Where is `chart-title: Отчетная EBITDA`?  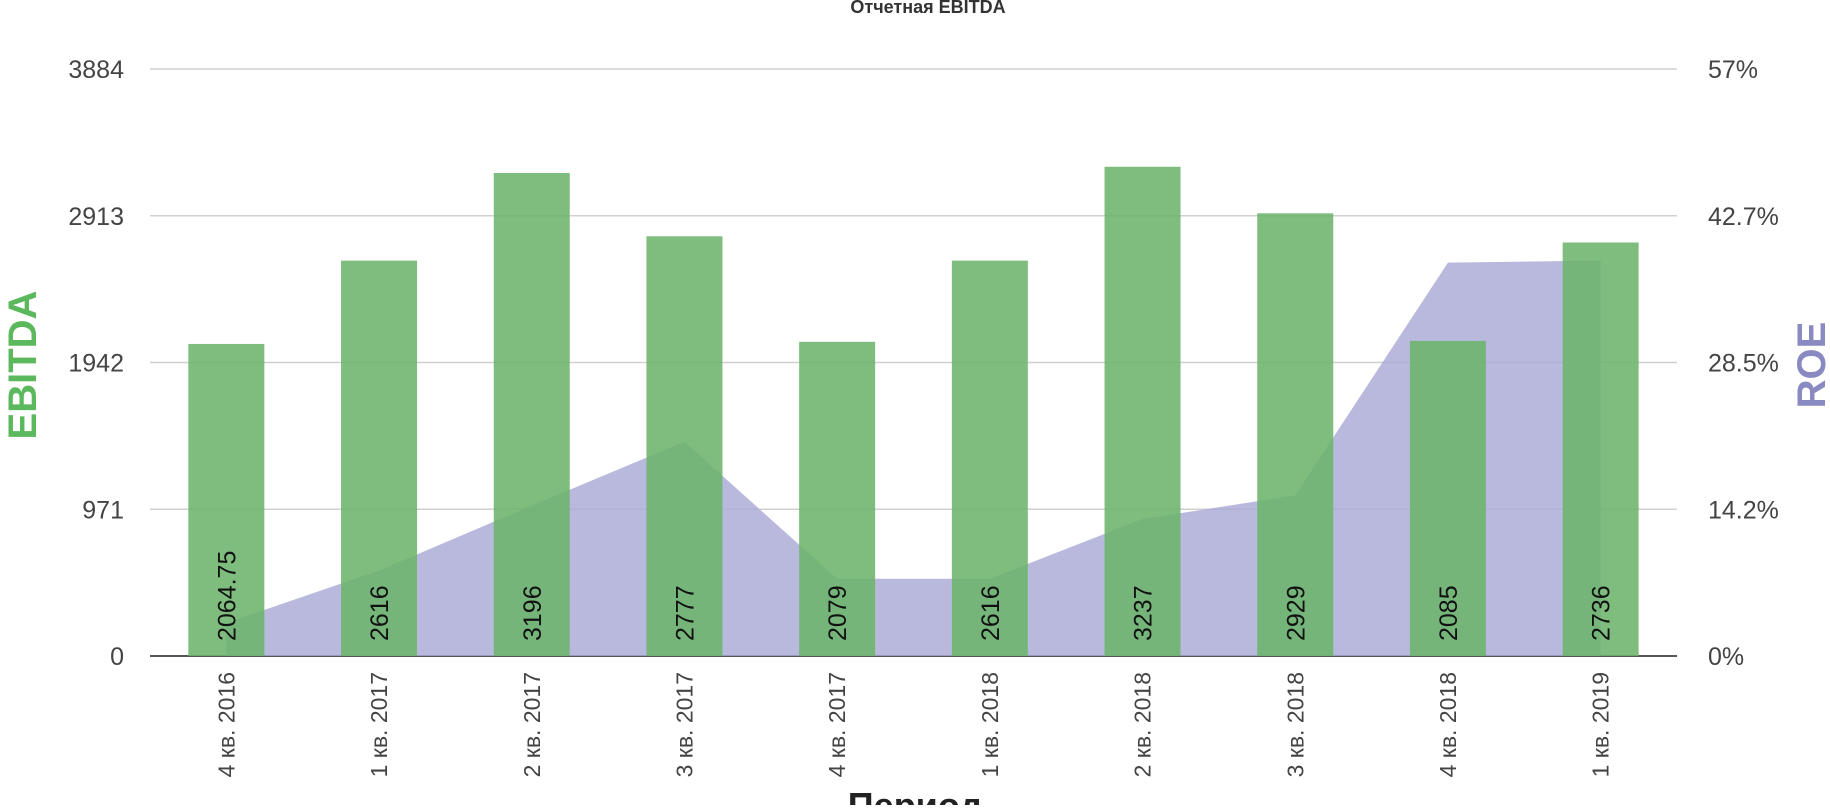
chart-title: Отчетная EBITDA is located at coordinates (927, 8).